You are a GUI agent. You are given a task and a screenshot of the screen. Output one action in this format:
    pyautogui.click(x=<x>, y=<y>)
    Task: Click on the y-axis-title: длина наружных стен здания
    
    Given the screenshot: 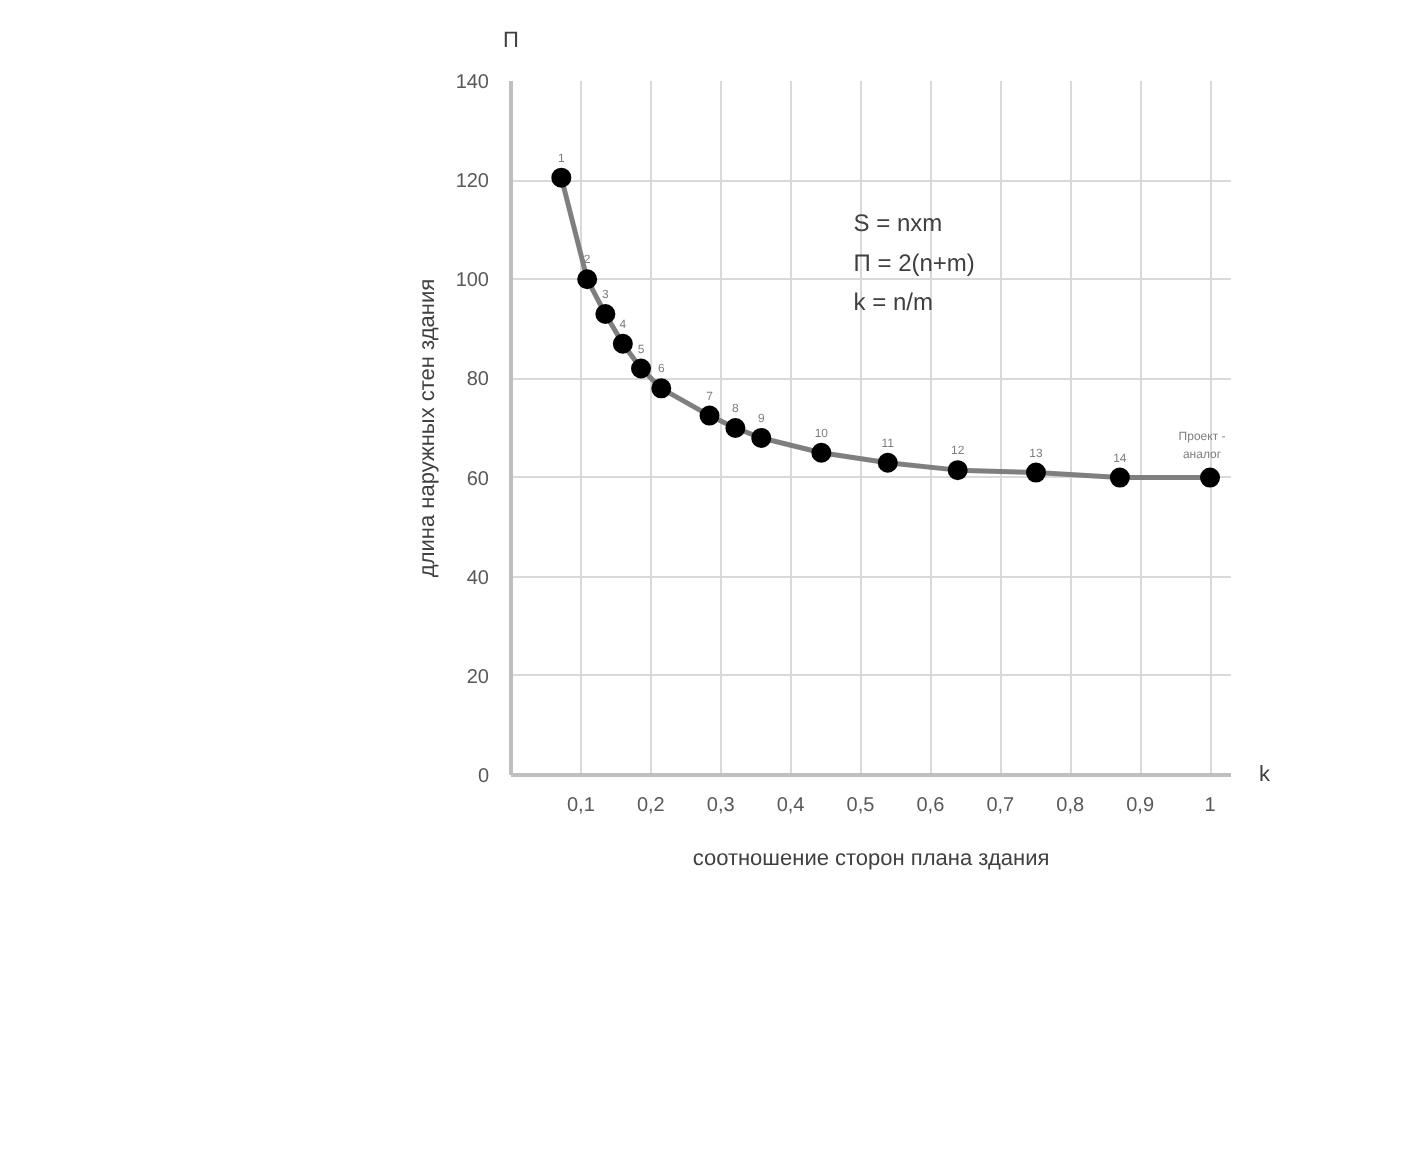 What is the action you would take?
    pyautogui.click(x=427, y=428)
    